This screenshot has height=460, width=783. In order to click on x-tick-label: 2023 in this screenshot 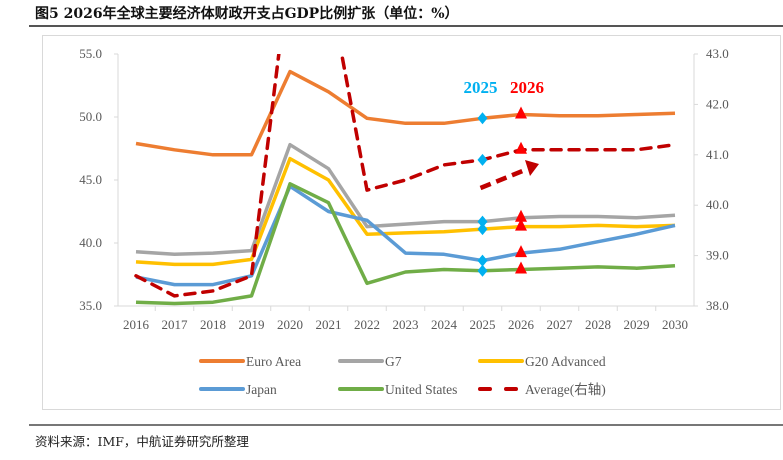, I will do `click(406, 324)`.